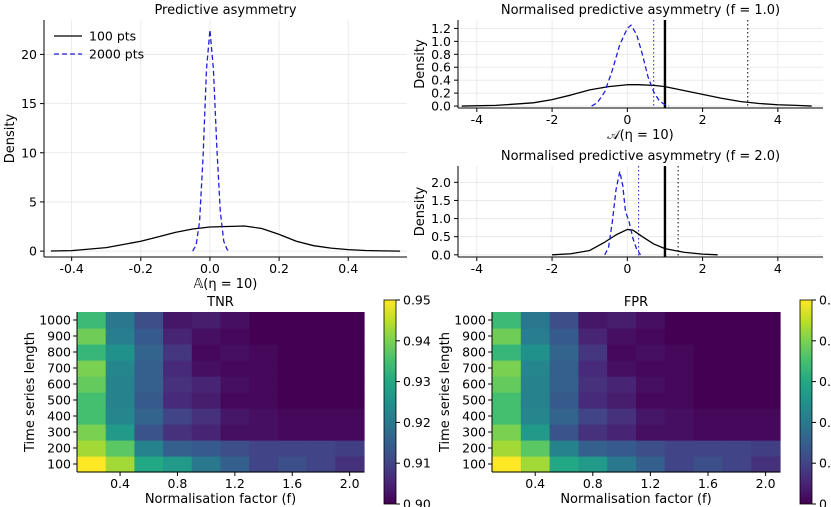  I want to click on colorbar-tick-label: 0.92, so click(417, 422).